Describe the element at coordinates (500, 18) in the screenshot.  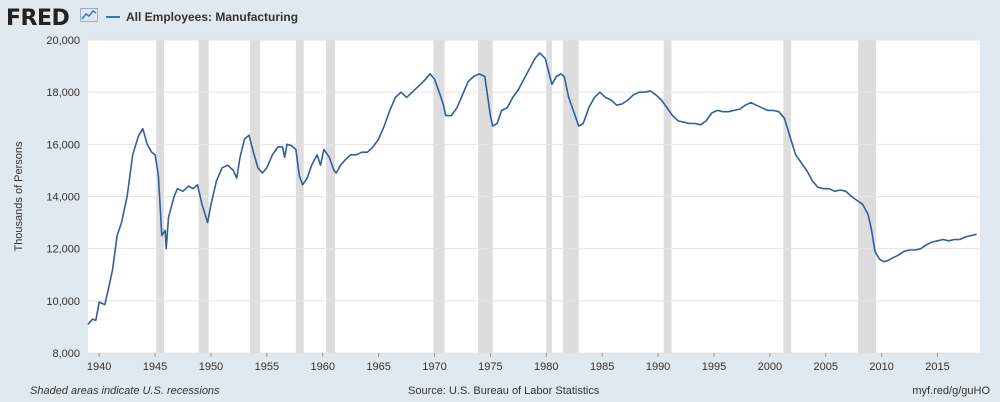
I see `chart-header: FRED All Employees: Manufacturing` at that location.